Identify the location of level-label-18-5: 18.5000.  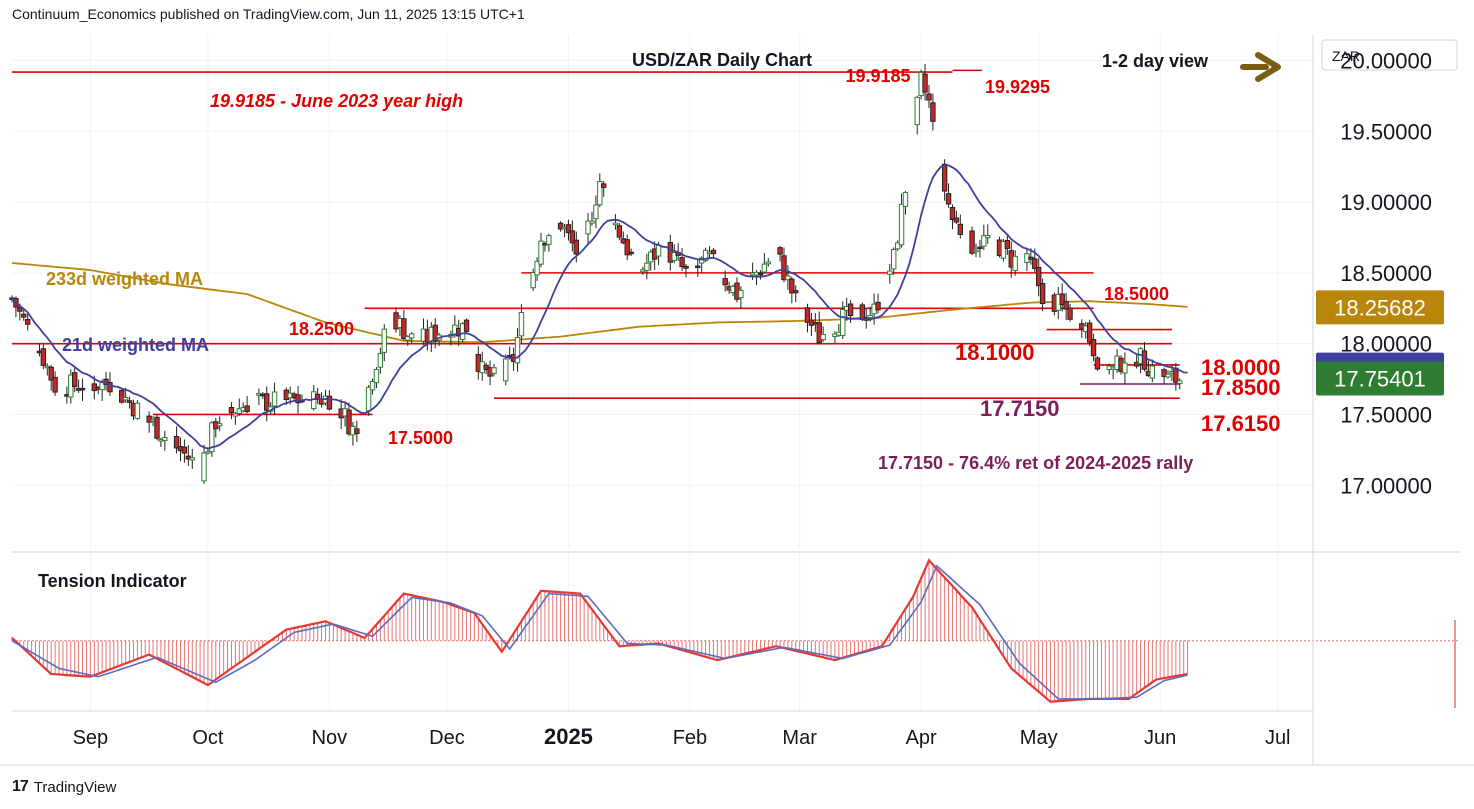
(1136, 294).